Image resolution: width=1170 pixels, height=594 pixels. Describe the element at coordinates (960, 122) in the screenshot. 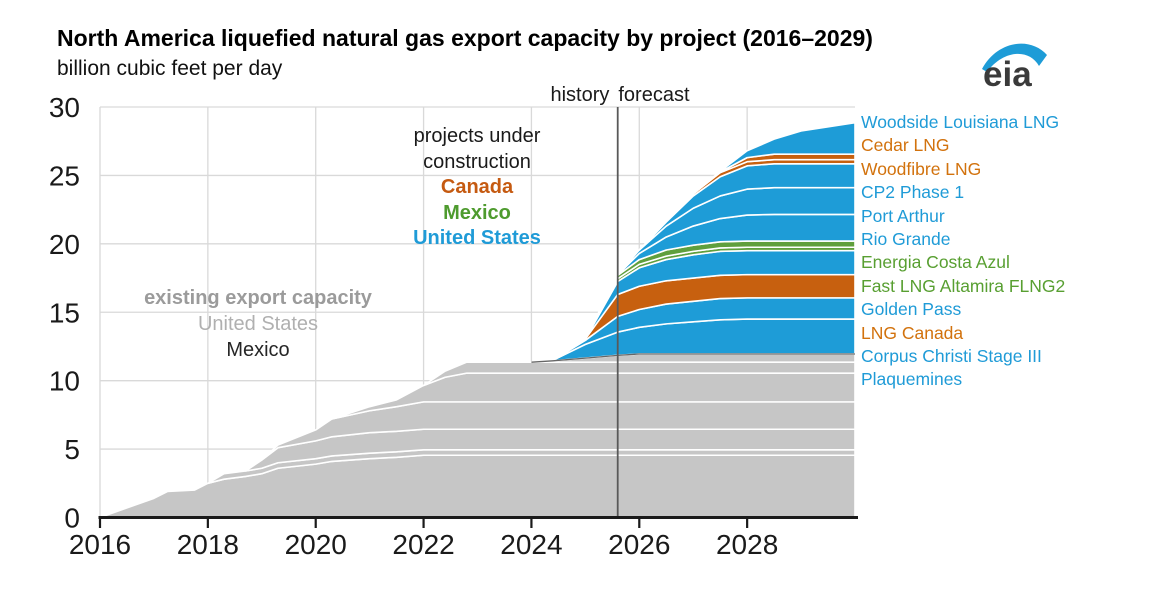

I see `legend-item-woodside-louisiana-lng: Woodside Louisiana LNG` at that location.